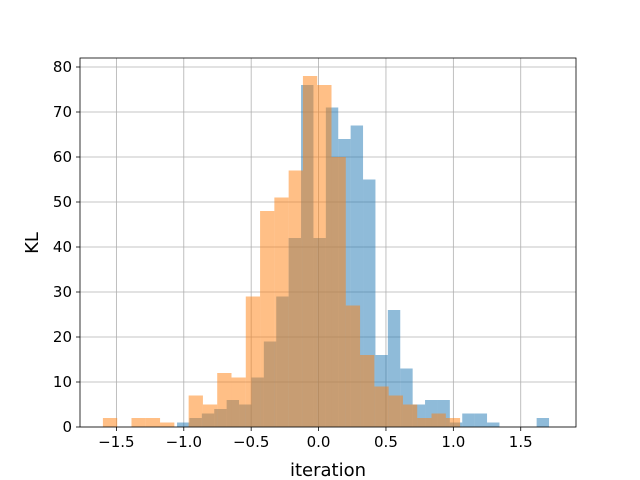  I want to click on x-tick-label: 0.5, so click(386, 442).